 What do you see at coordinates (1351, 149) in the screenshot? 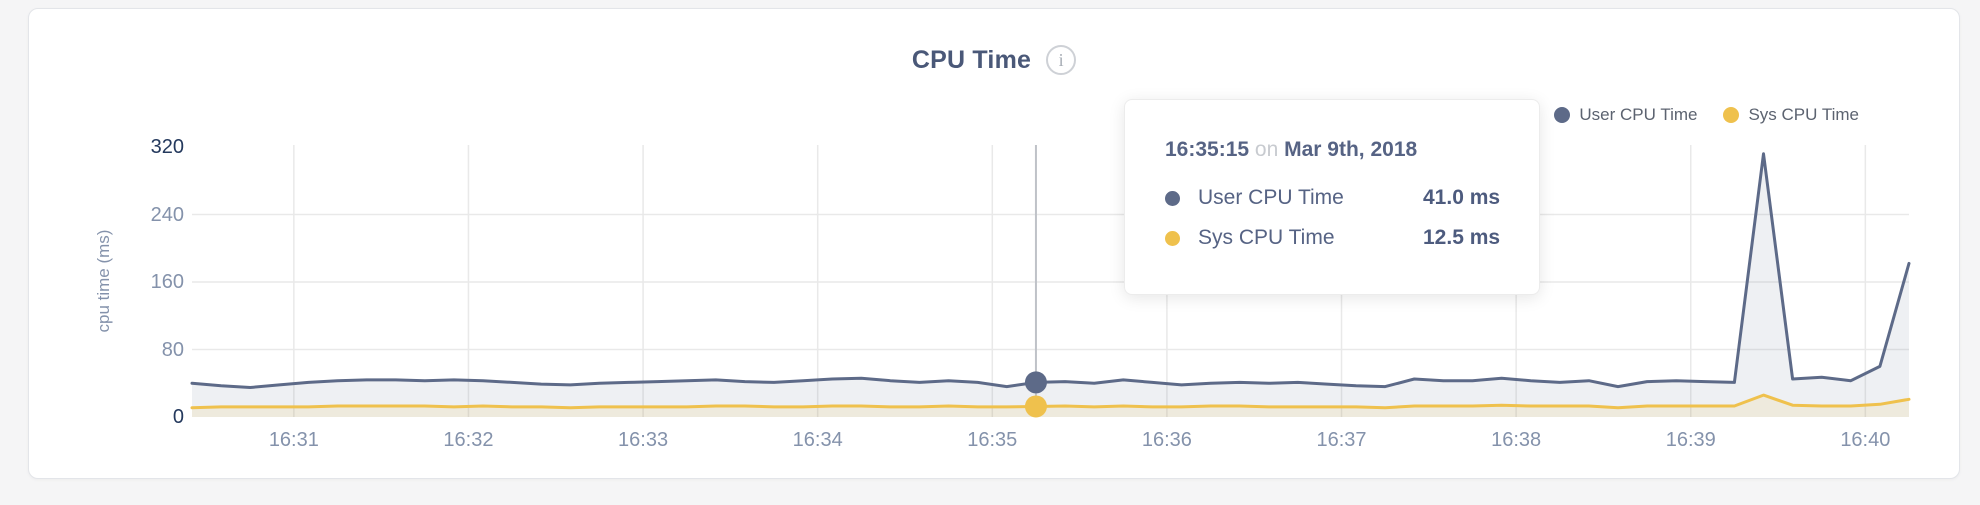
I see `tooltip-date: Mar 9th, 2018` at bounding box center [1351, 149].